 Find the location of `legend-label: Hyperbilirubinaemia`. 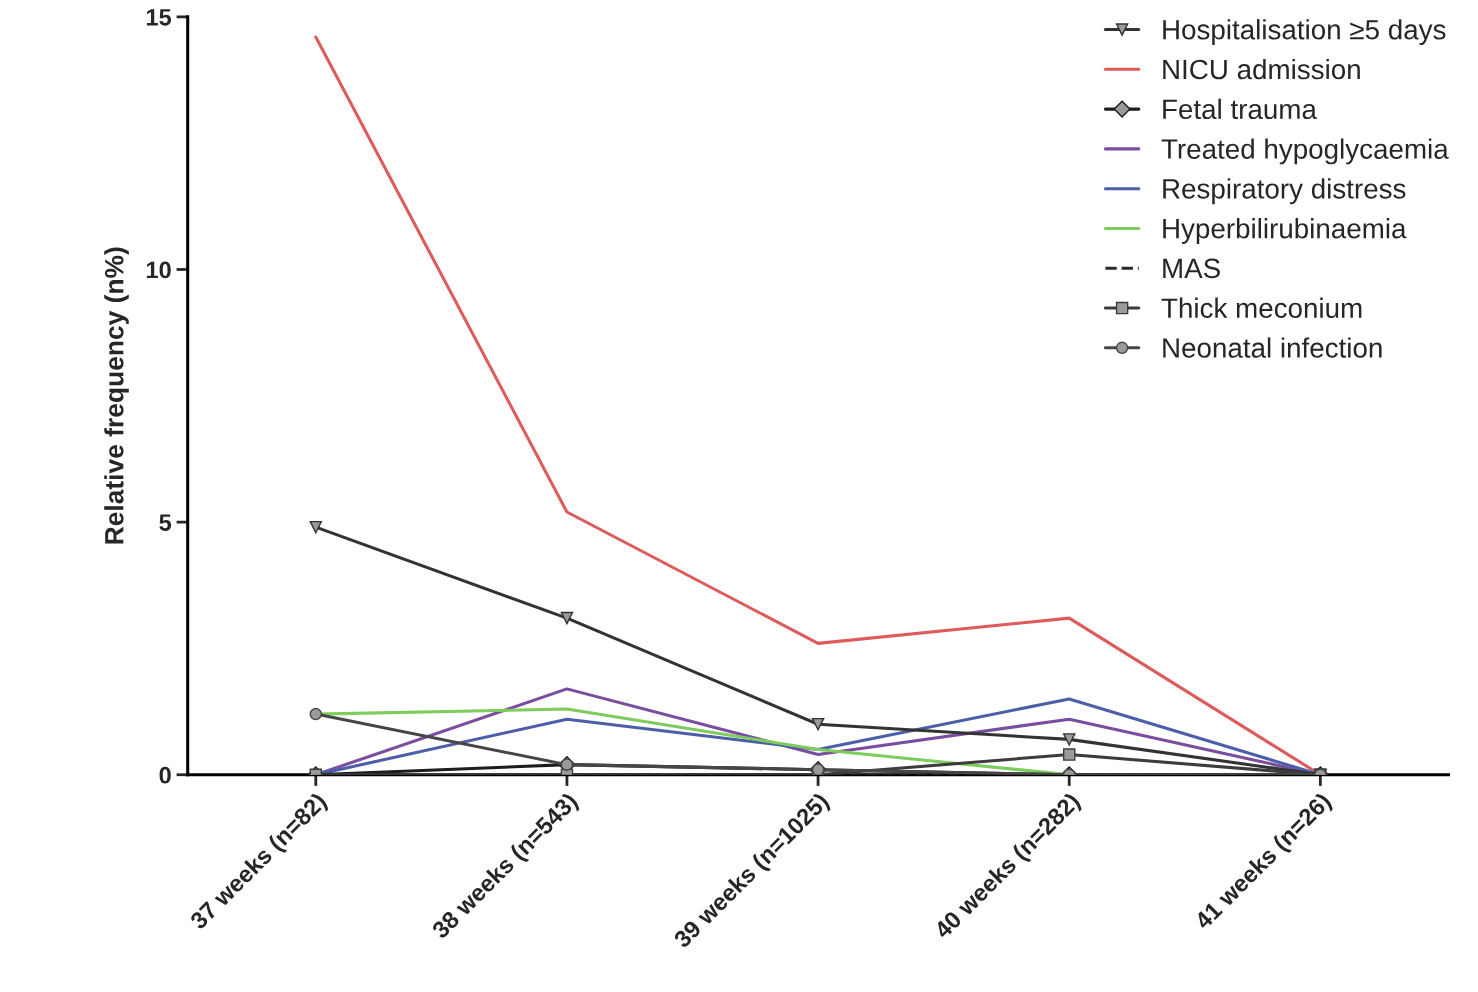

legend-label: Hyperbilirubinaemia is located at coordinates (1285, 231).